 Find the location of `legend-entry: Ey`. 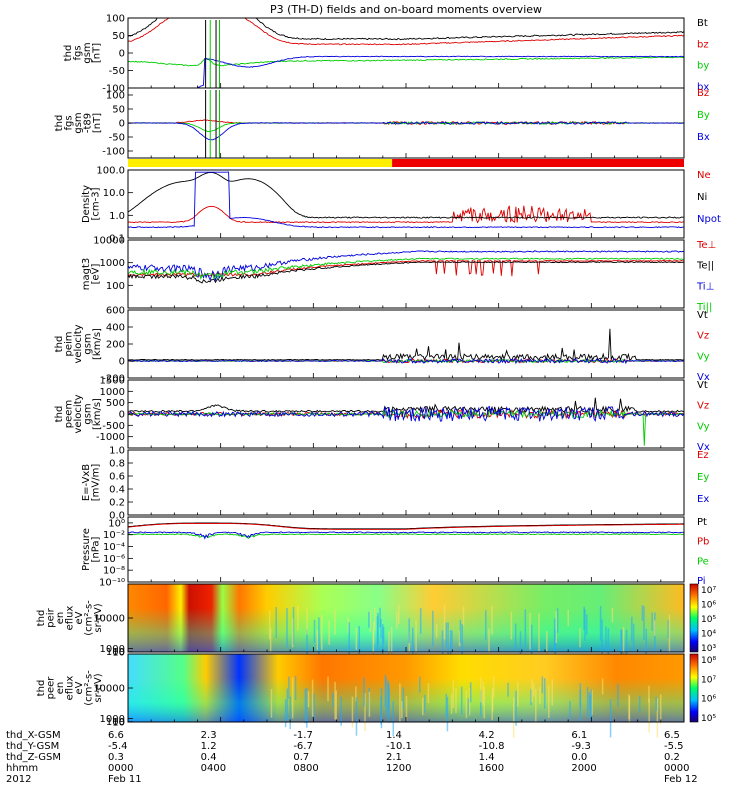

legend-entry: Ey is located at coordinates (703, 477).